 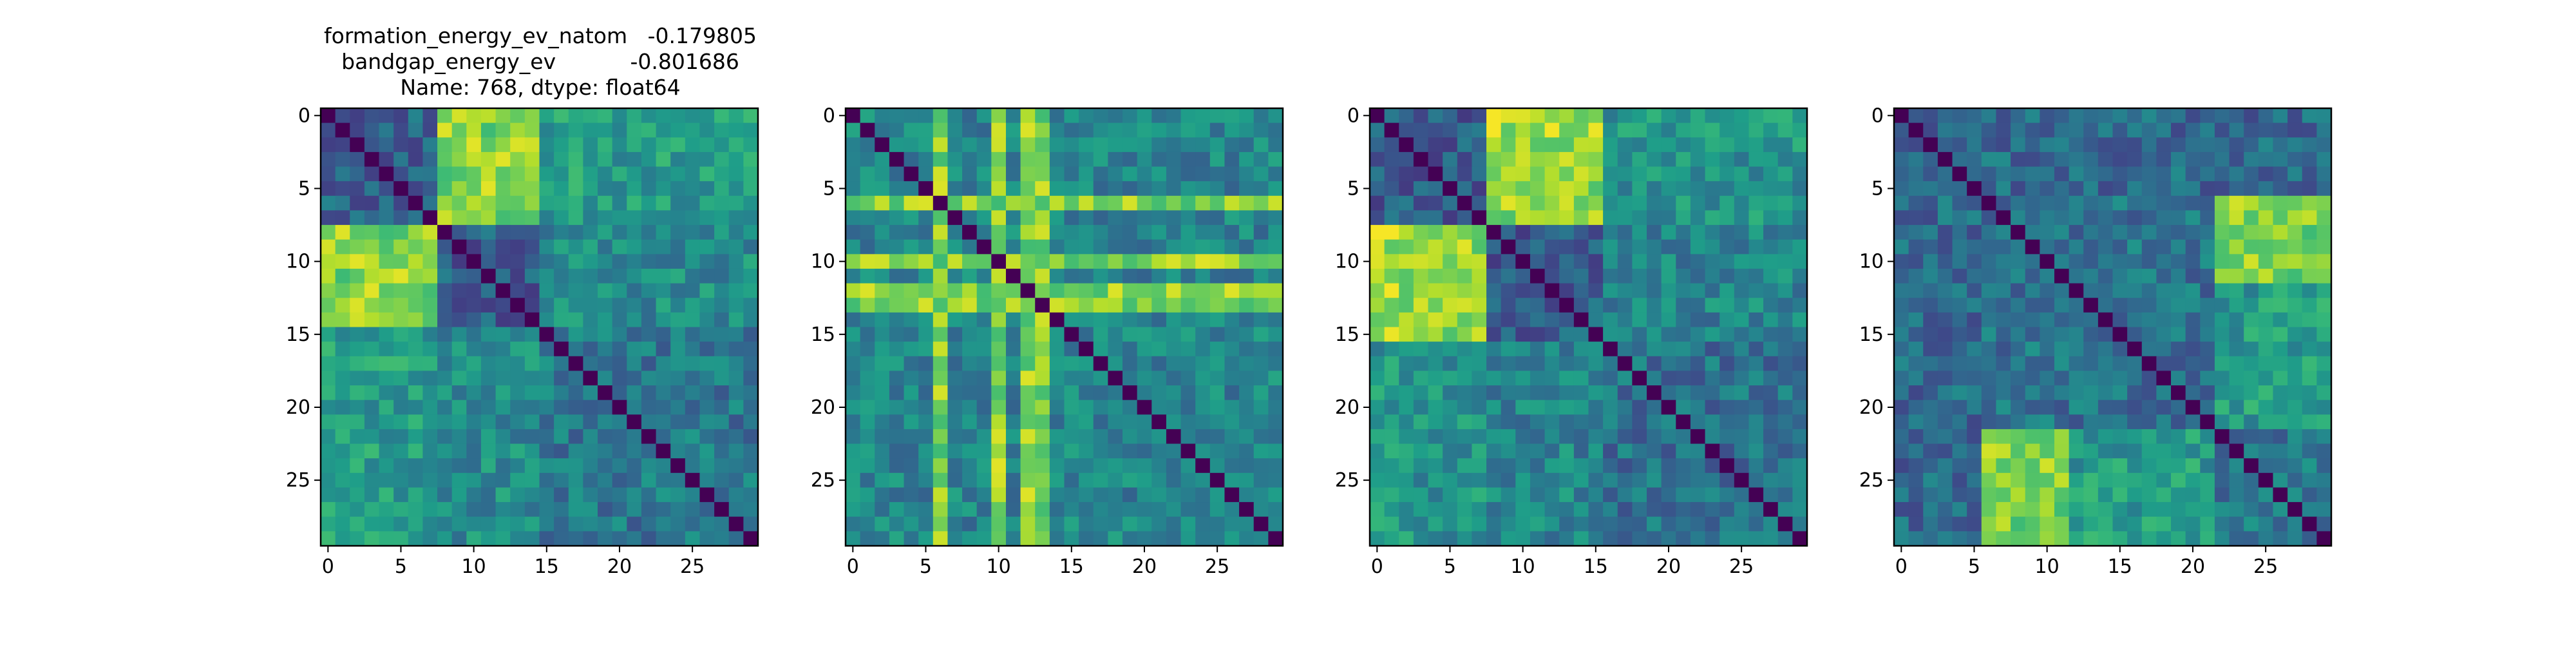 What do you see at coordinates (1071, 566) in the screenshot?
I see `x-tick-label: 15` at bounding box center [1071, 566].